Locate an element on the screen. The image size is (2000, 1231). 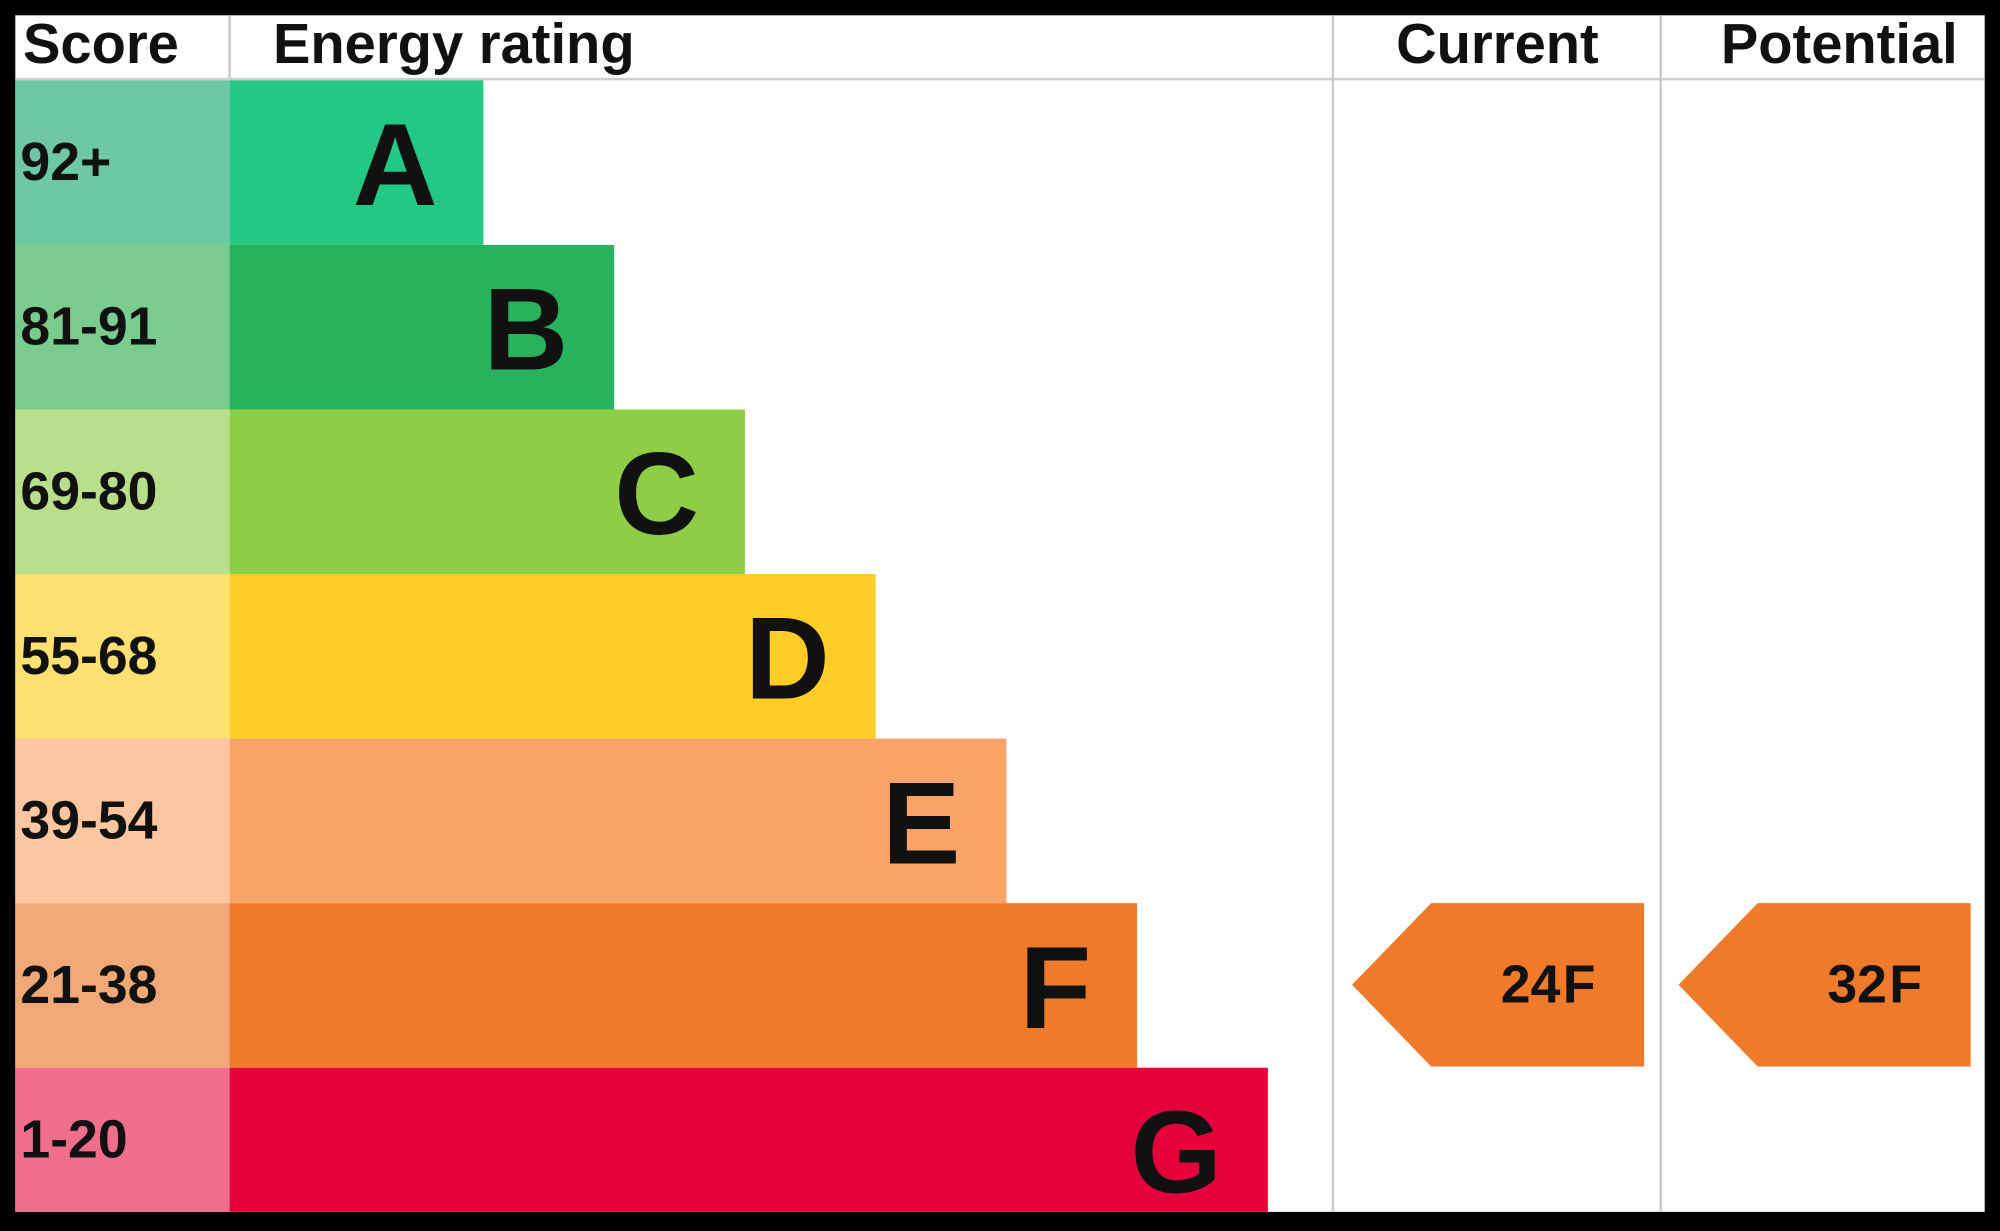
potential-rating: F is located at coordinates (1905, 984).